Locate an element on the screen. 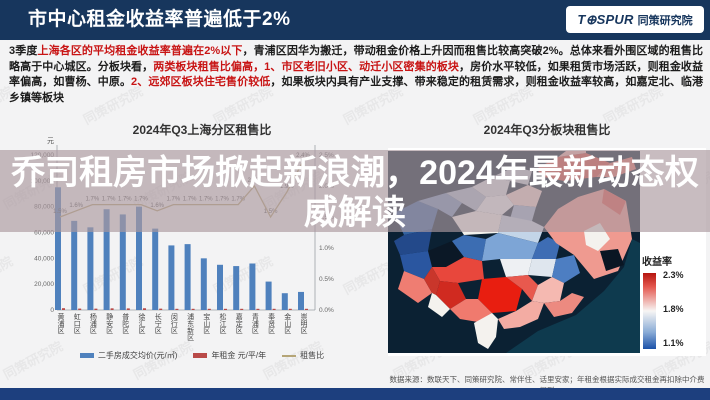 This screenshot has width=710, height=400. legend-min-label: 1.1% is located at coordinates (673, 343).